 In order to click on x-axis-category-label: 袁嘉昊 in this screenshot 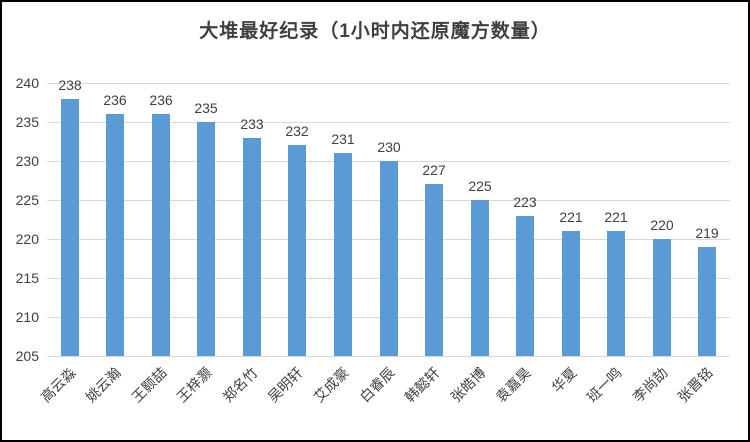, I will do `click(513, 385)`.